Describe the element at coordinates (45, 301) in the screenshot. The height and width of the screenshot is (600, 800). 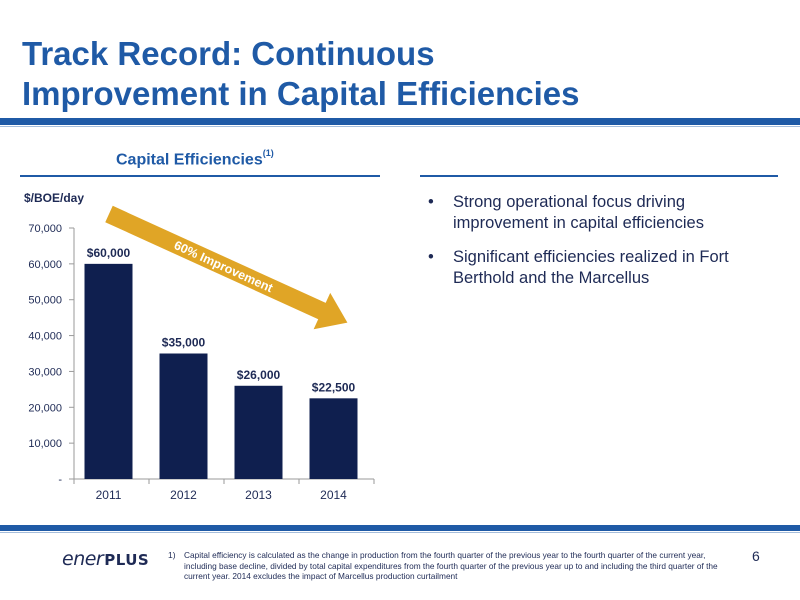
I see `y-tick-label: 50,000` at that location.